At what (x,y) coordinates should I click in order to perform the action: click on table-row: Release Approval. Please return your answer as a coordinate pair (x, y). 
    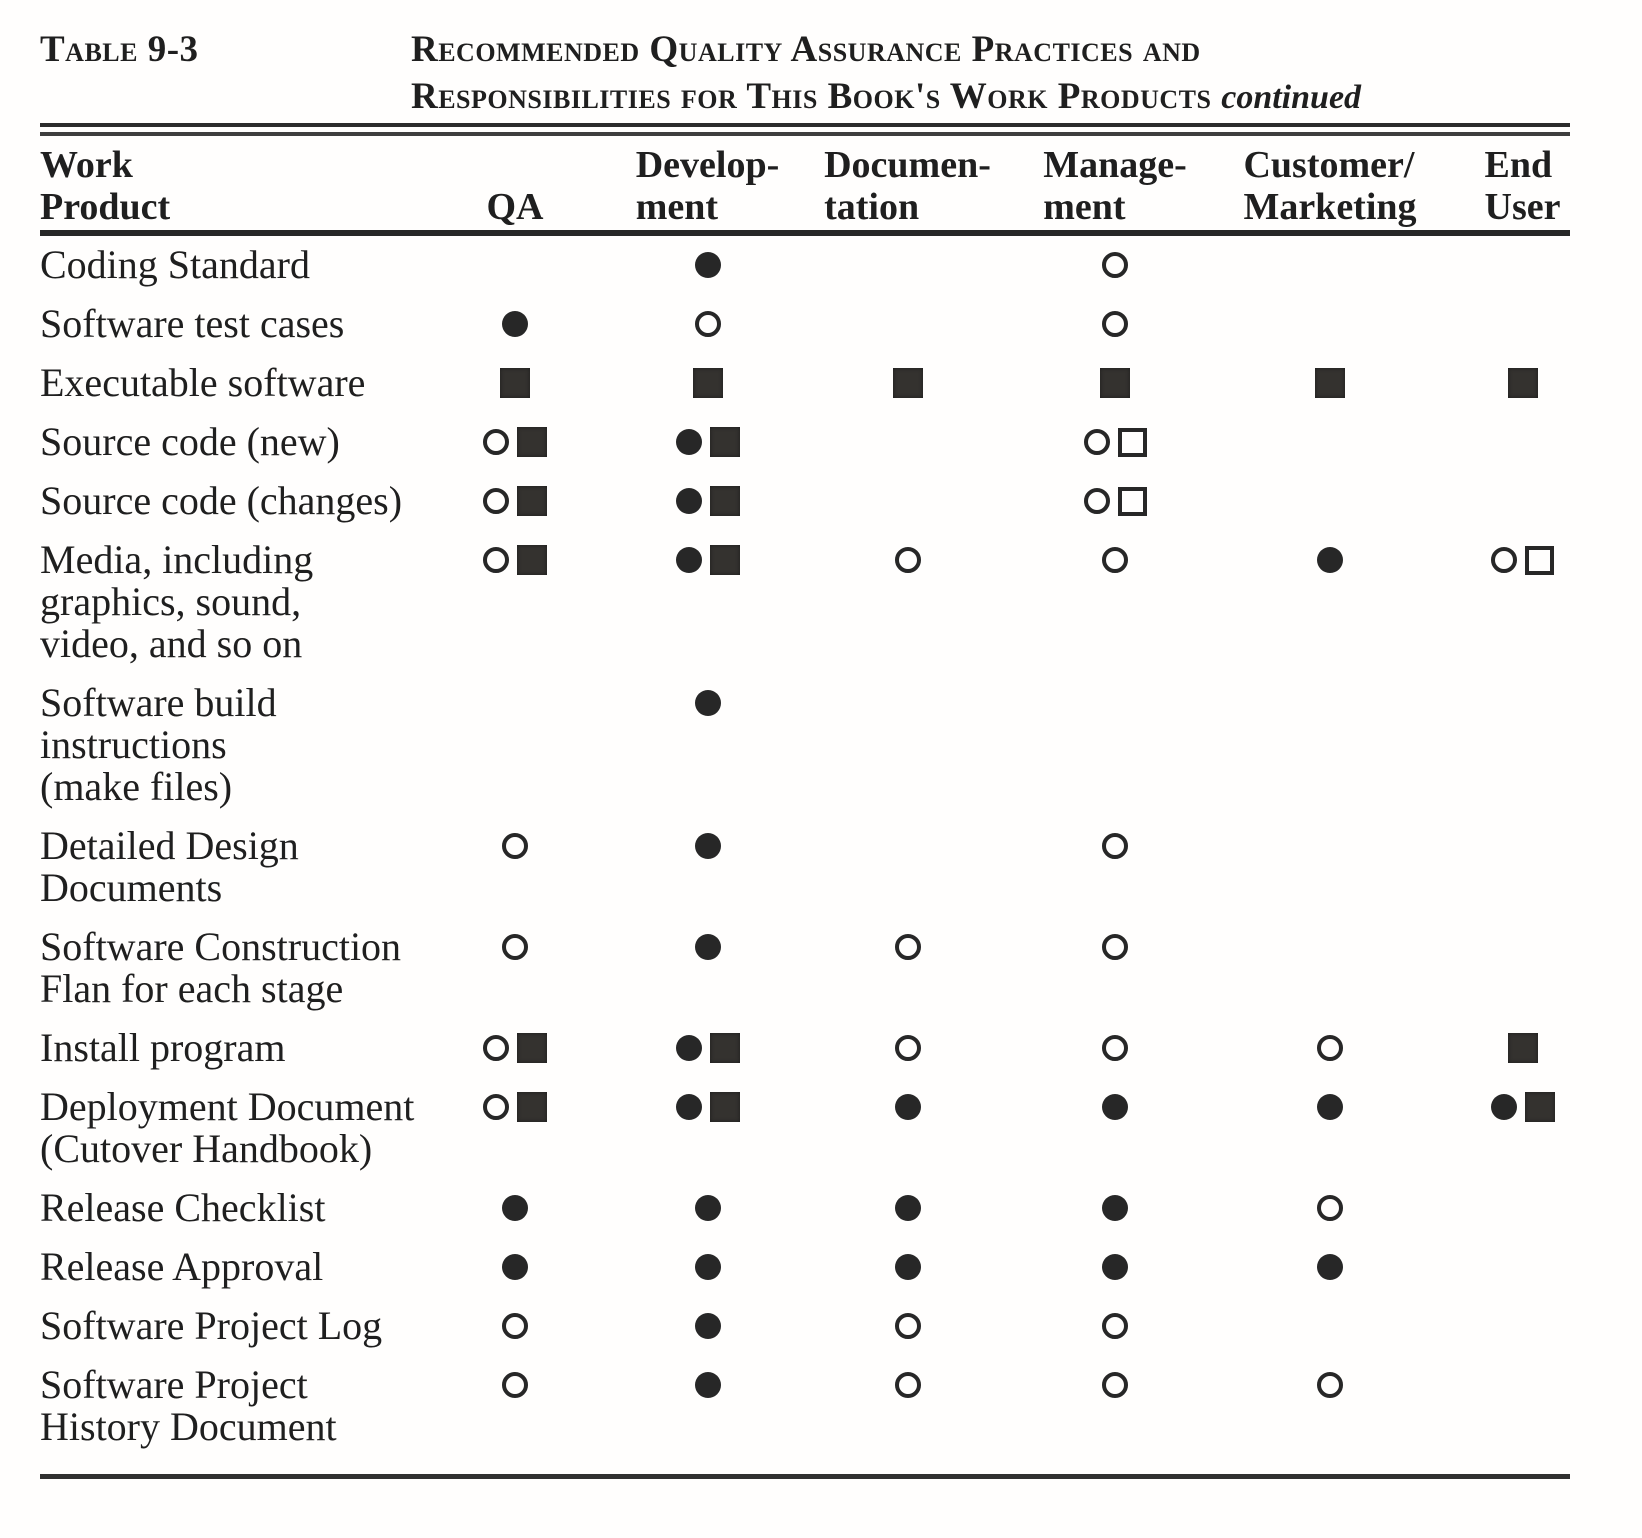
    Looking at the image, I should click on (841, 1267).